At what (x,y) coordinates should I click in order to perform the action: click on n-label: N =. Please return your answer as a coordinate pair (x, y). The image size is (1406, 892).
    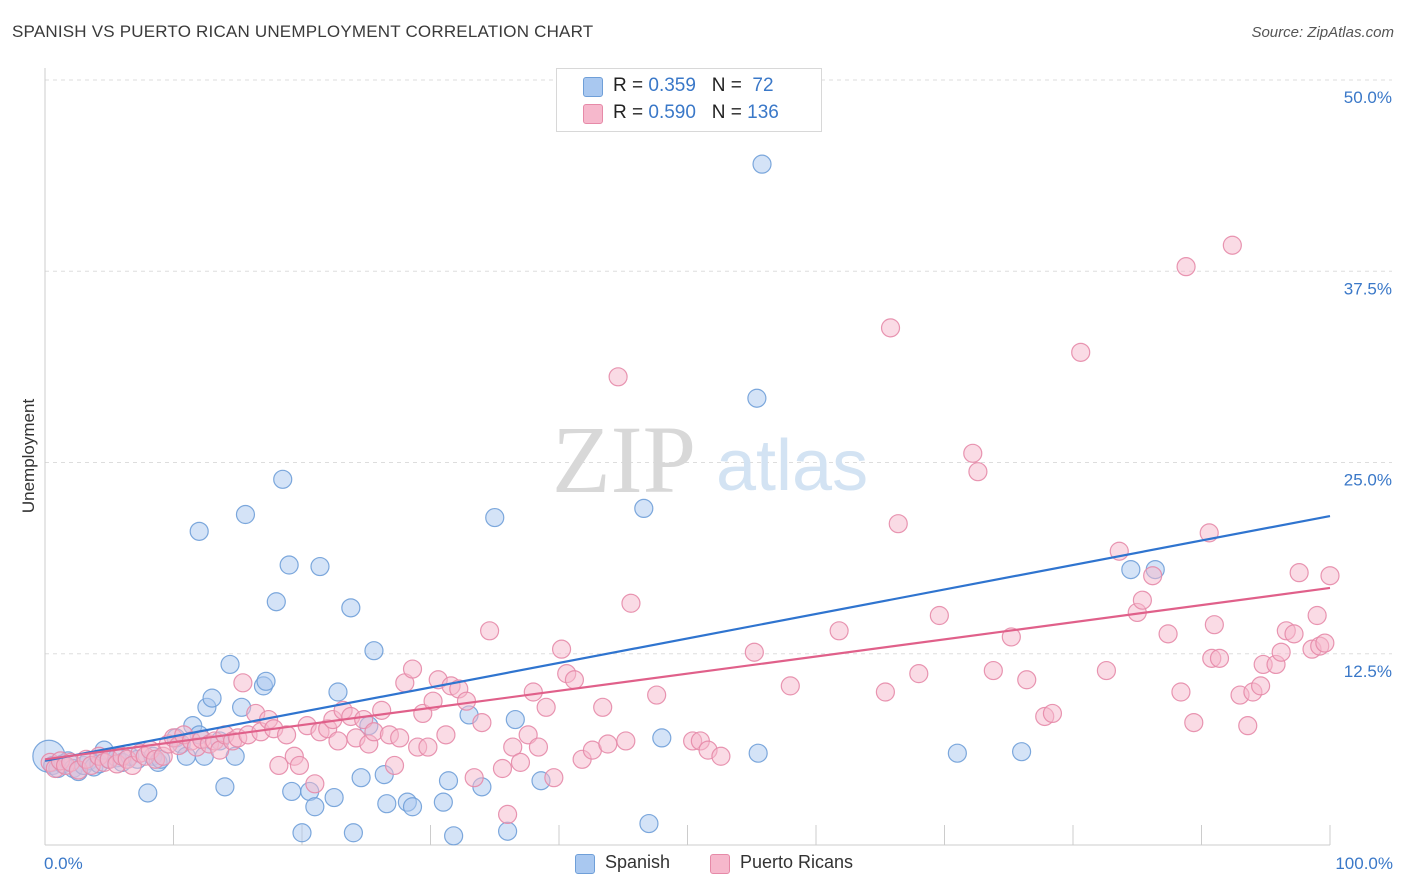
    Looking at the image, I should click on (729, 112).